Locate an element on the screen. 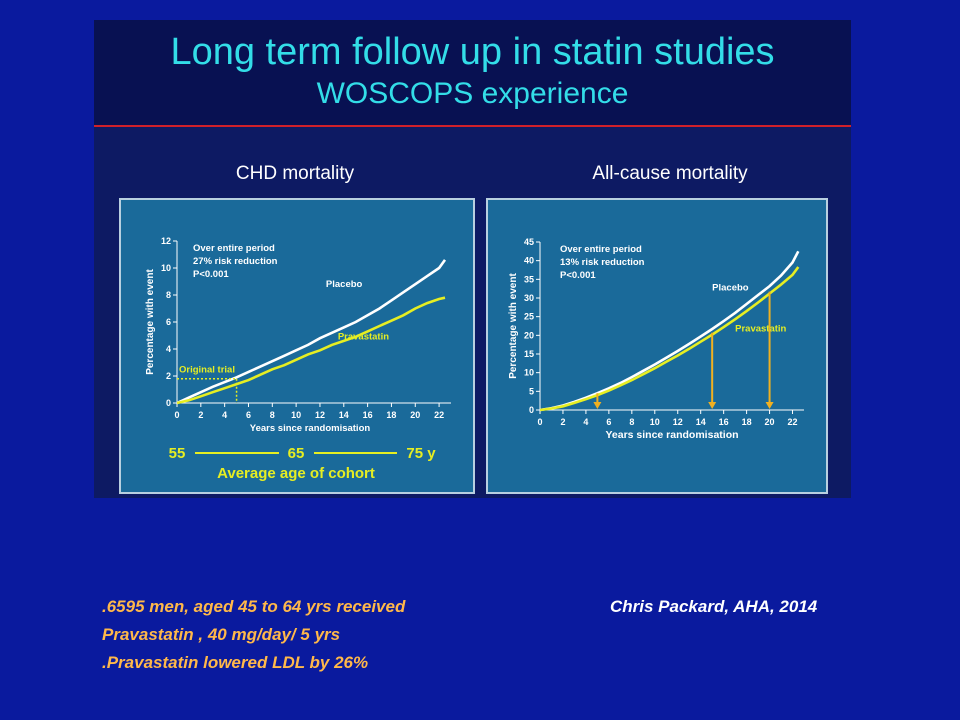 The width and height of the screenshot is (960, 720). all-y-tick-label: 35 is located at coordinates (529, 279).